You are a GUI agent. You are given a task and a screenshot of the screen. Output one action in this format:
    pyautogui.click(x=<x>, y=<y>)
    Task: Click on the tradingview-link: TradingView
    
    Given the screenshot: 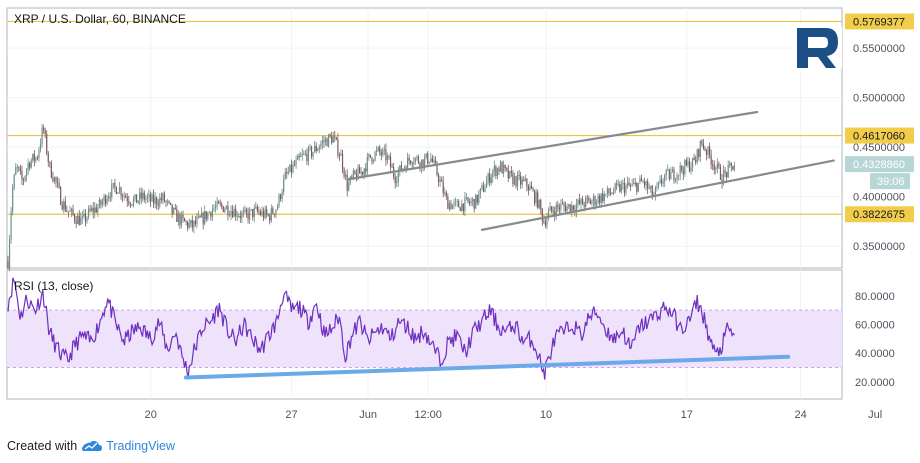 What is the action you would take?
    pyautogui.click(x=128, y=446)
    